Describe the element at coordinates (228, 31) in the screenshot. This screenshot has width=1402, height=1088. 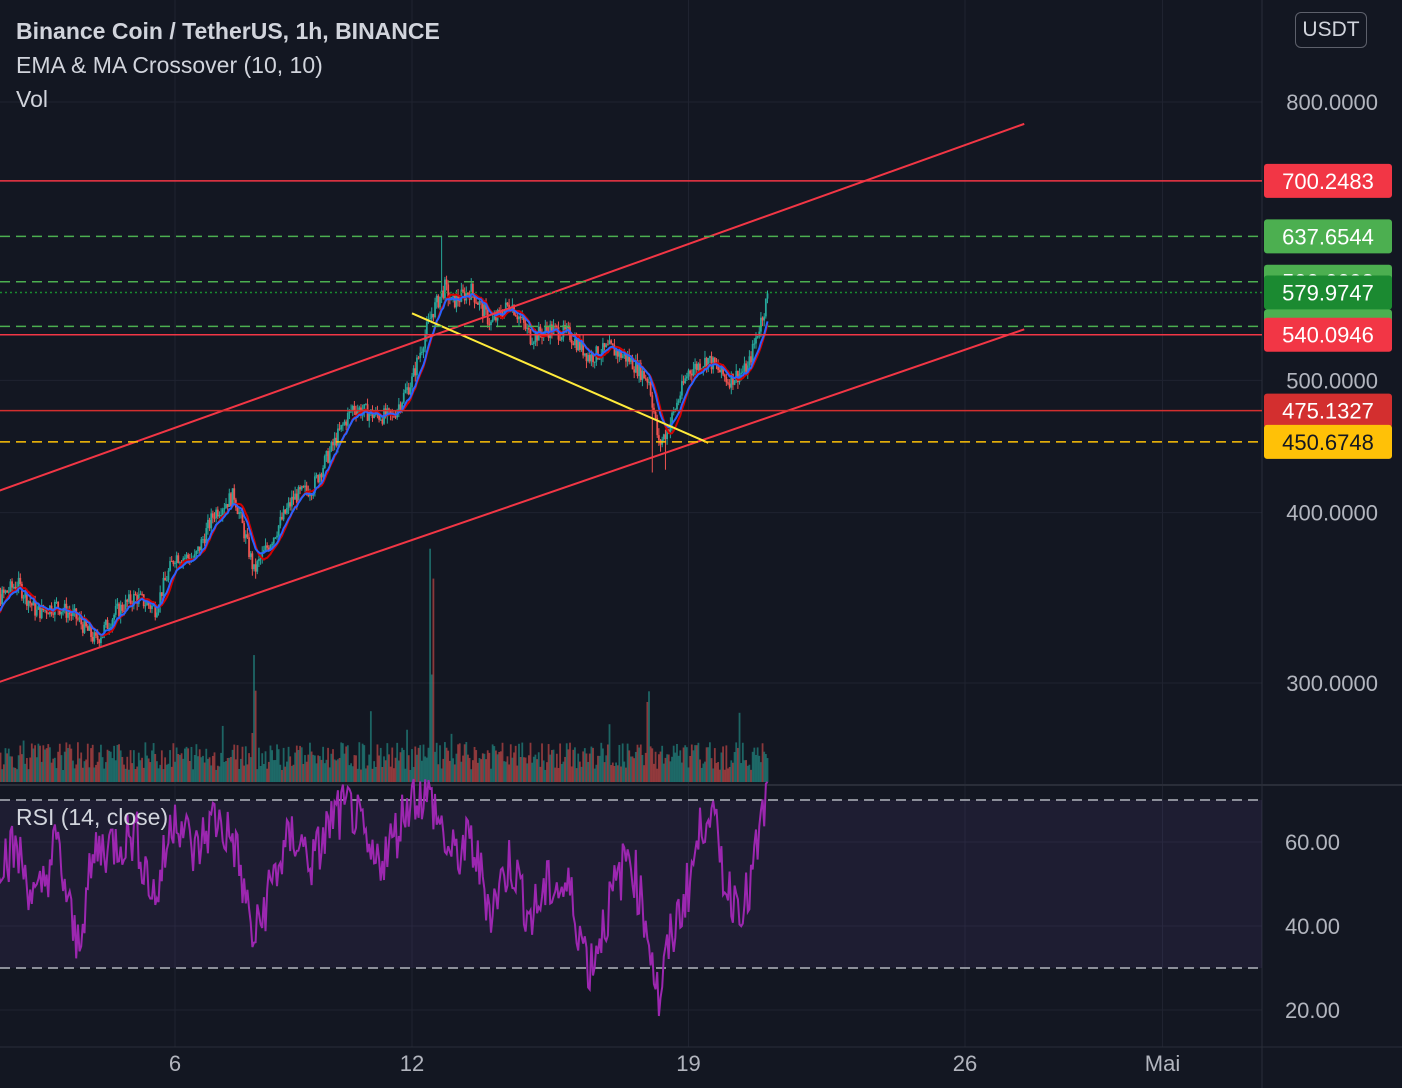
I see `symbol-title: Binance Coin / TetherUS, 1h, BINANCE` at that location.